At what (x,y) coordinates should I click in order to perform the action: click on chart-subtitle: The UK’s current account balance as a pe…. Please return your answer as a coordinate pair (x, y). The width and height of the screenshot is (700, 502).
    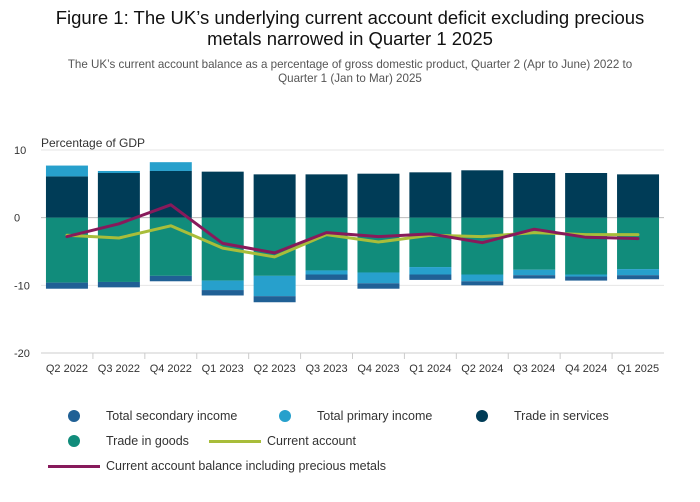
    Looking at the image, I should click on (350, 72).